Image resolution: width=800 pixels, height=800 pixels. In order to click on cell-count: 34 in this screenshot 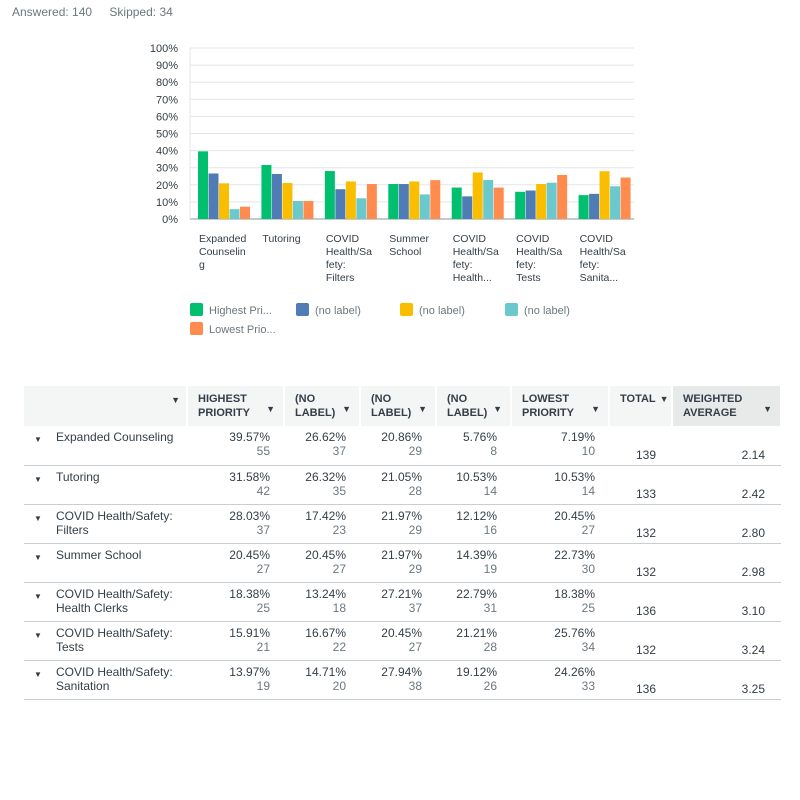, I will do `click(588, 646)`.